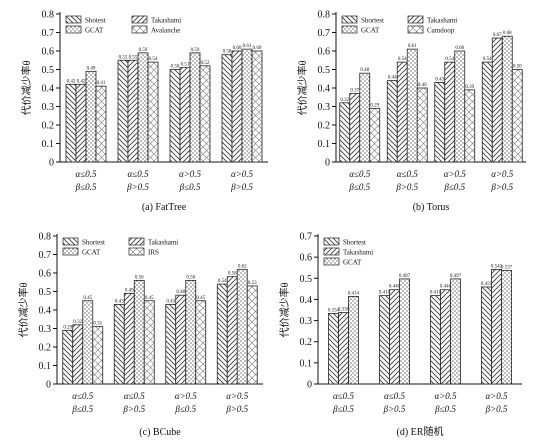 The width and height of the screenshot is (546, 447). Describe the element at coordinates (160, 432) in the screenshot. I see `panel-caption: (c) BCube` at that location.